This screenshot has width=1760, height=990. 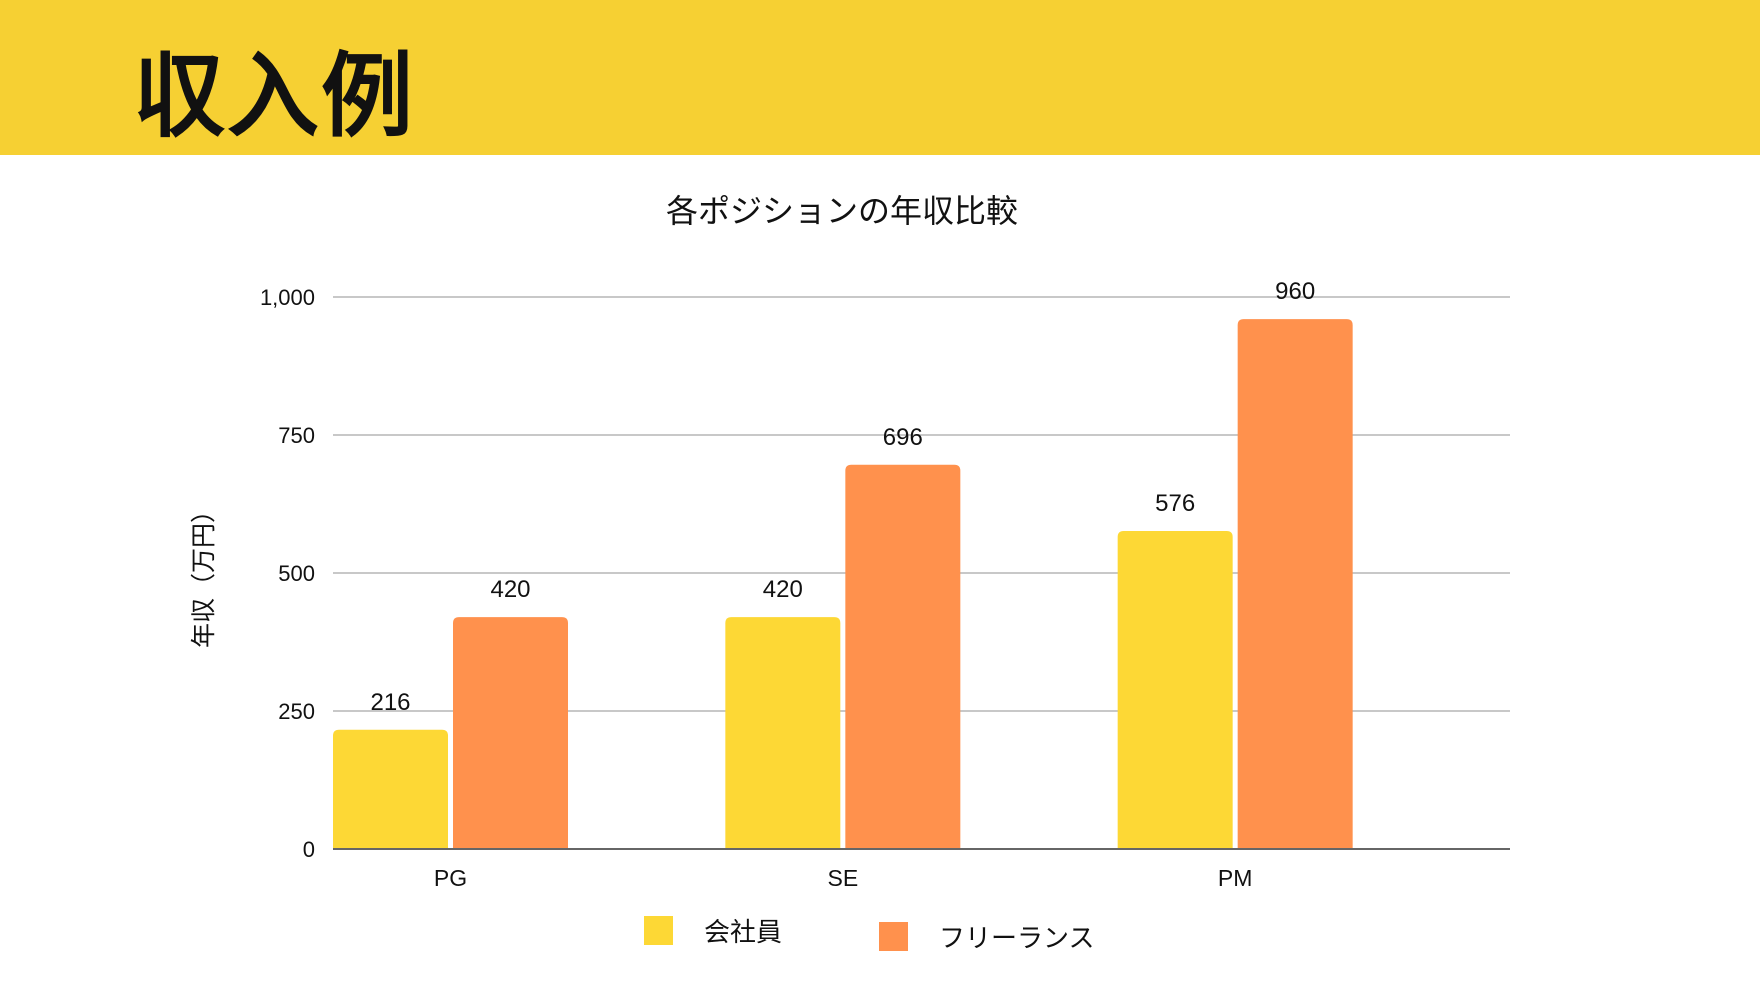 I want to click on data-label: 960, so click(x=1295, y=291).